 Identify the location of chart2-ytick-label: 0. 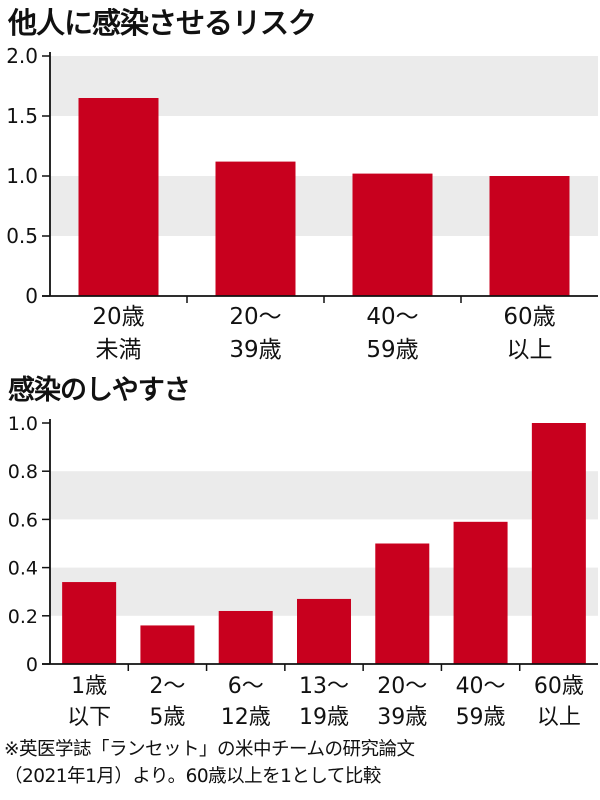
(32, 665).